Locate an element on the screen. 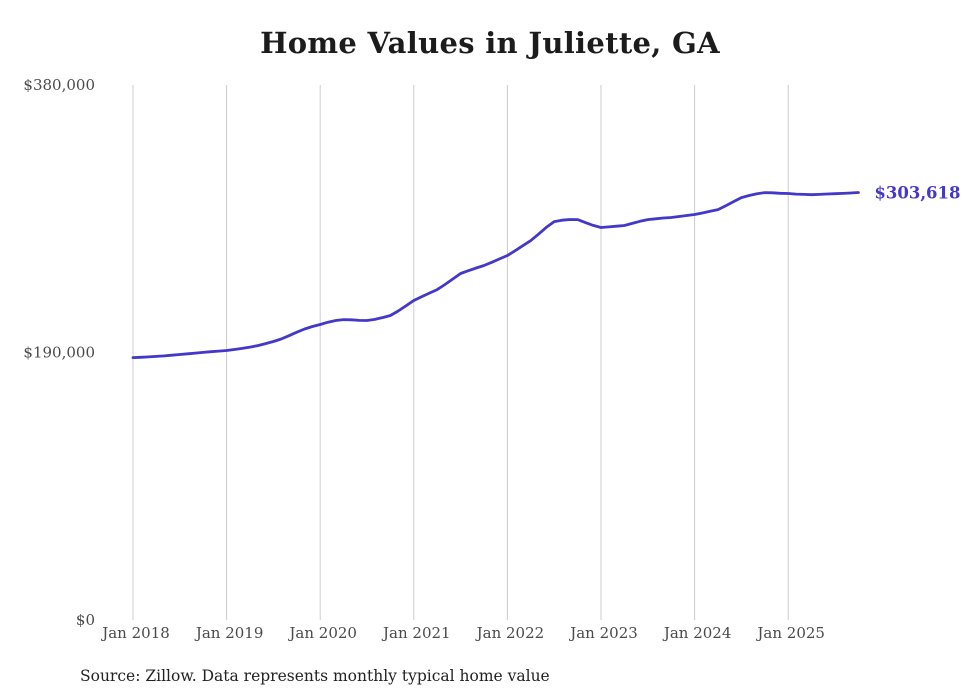 This screenshot has width=980, height=699. chart-title: Home Values in Juliette, GA is located at coordinates (490, 43).